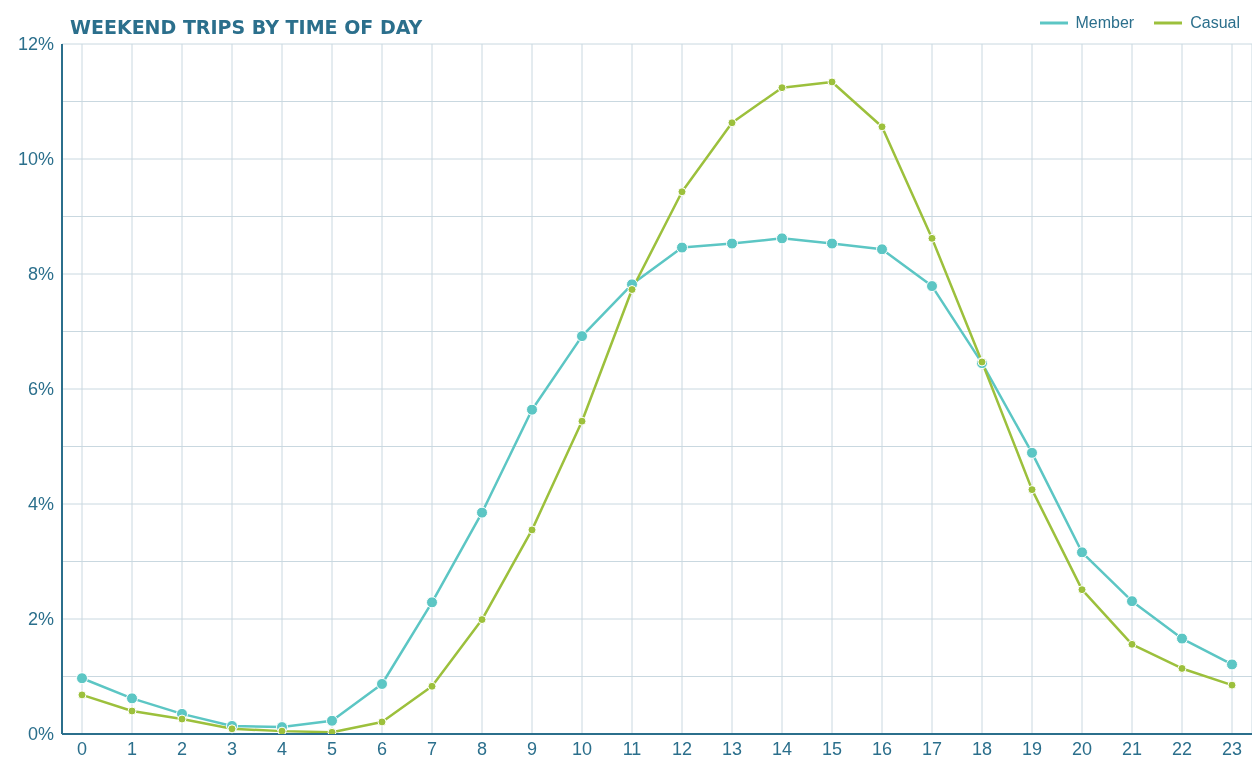 The image size is (1260, 772). What do you see at coordinates (40, 274) in the screenshot?
I see `y-tick-label: 8%` at bounding box center [40, 274].